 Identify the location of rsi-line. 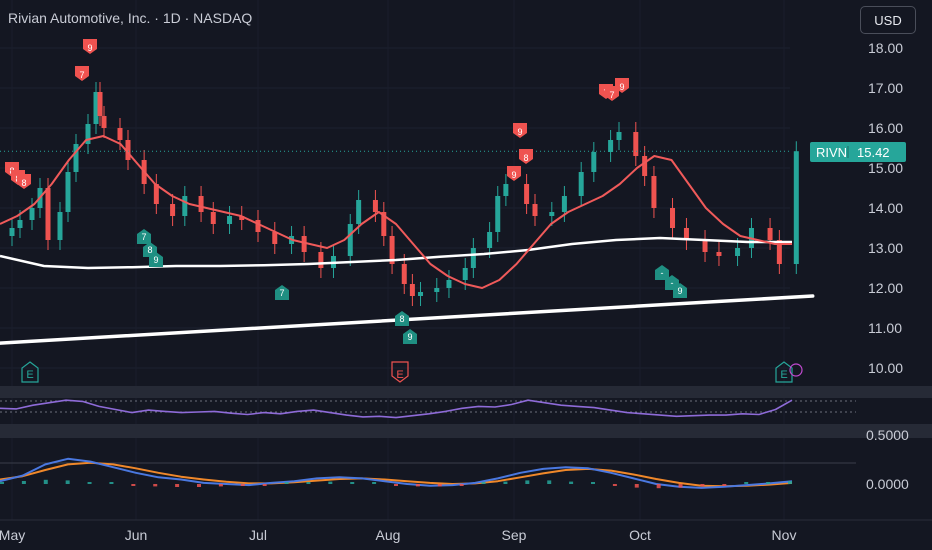
(396, 409).